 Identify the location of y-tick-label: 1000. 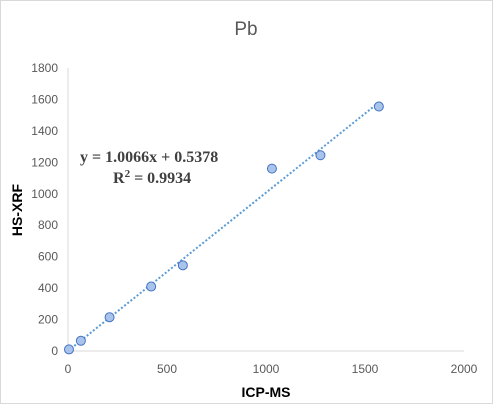
(44, 194).